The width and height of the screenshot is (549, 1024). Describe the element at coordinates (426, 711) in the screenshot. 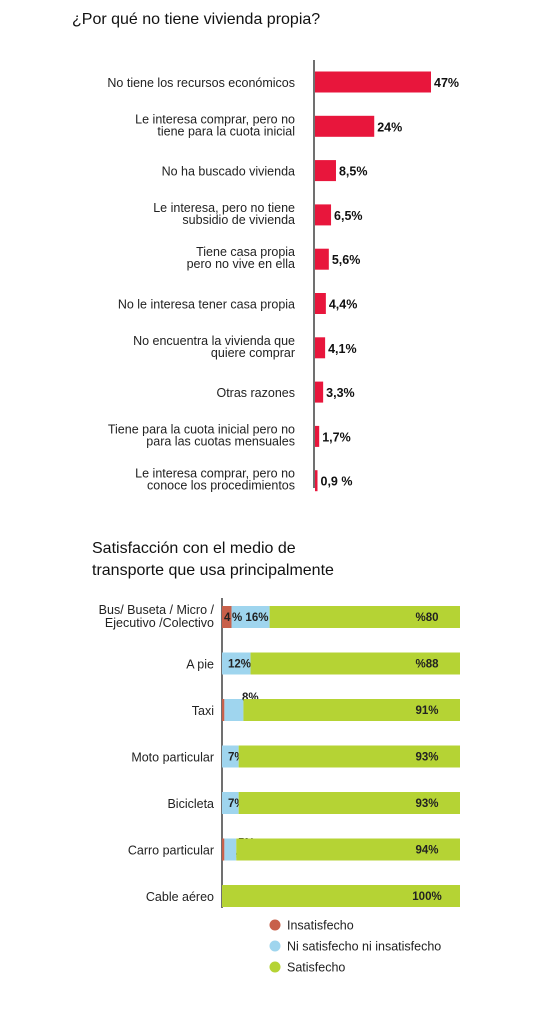

I see `transport-bar-3-label-3: 91%` at that location.